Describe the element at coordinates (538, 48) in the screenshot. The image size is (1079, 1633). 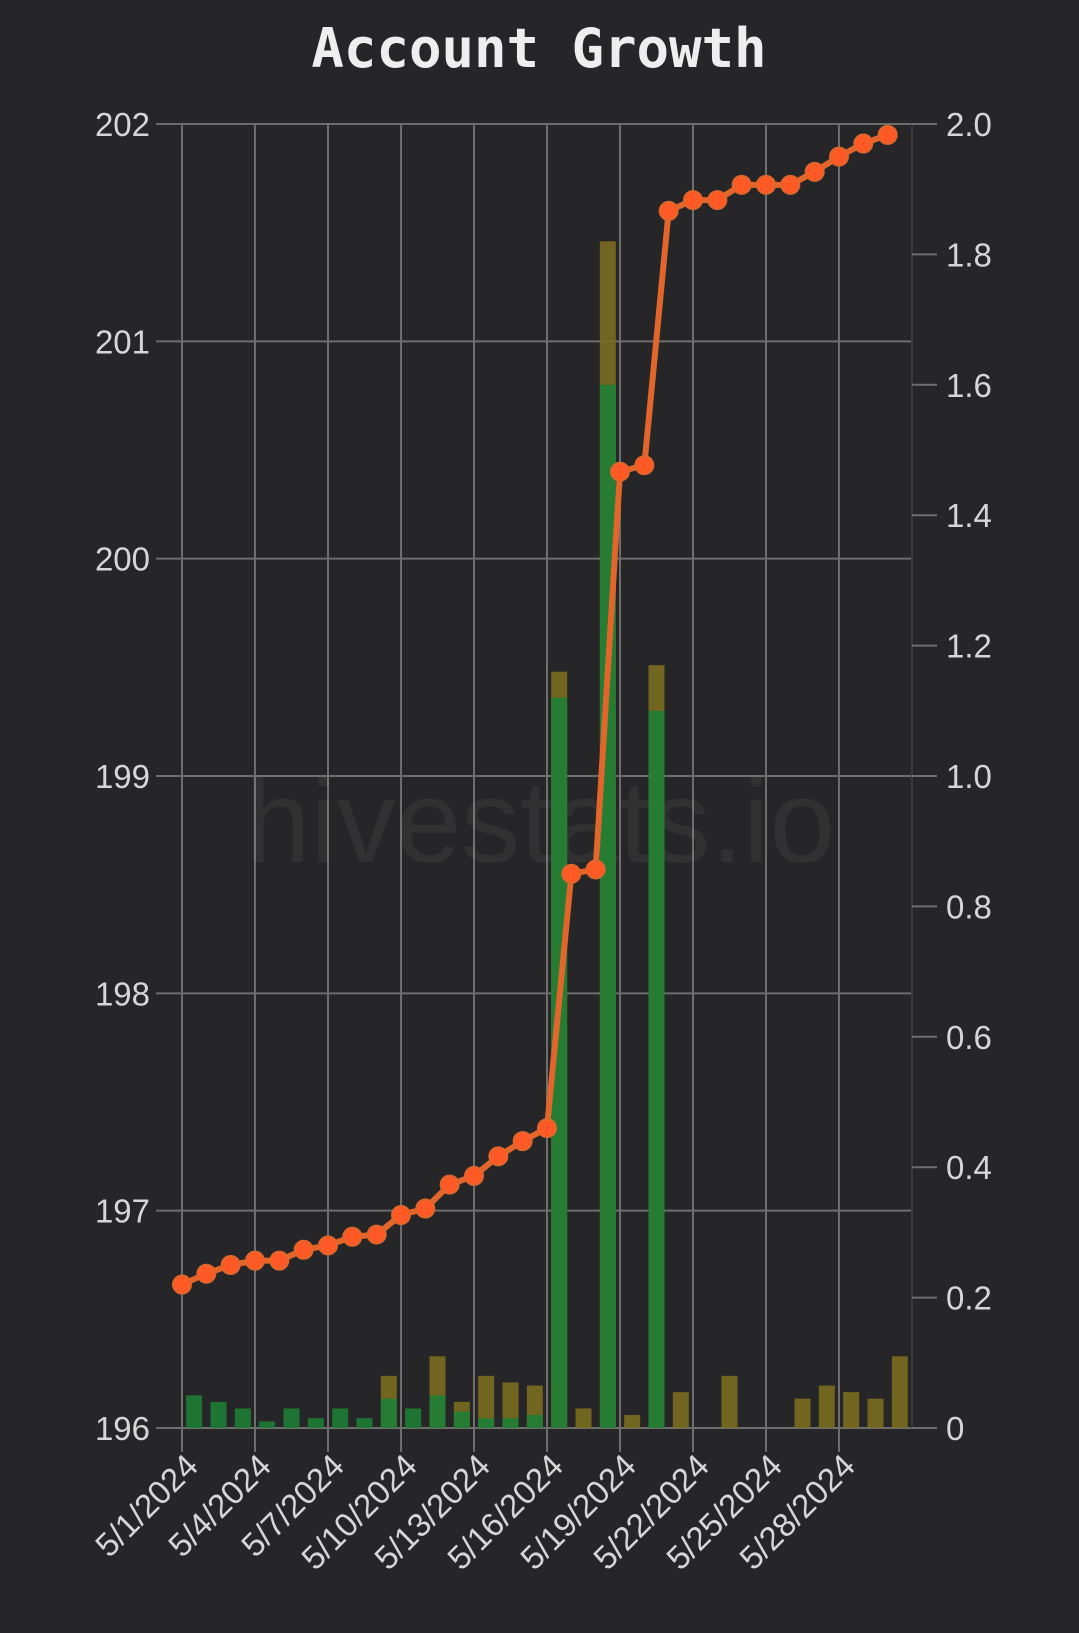
I see `chart-title: Account Growth` at that location.